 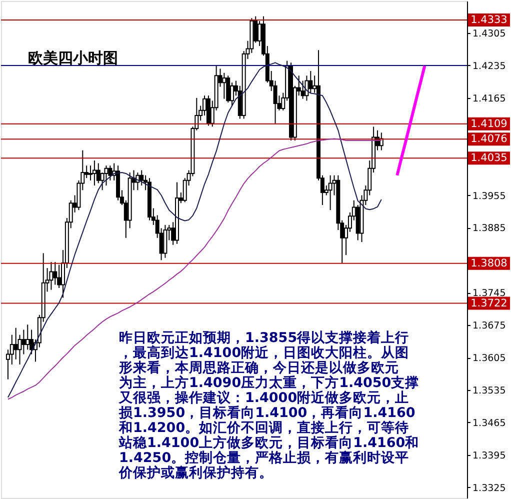 I want to click on ref-line-label: 1.3722, so click(x=489, y=303).